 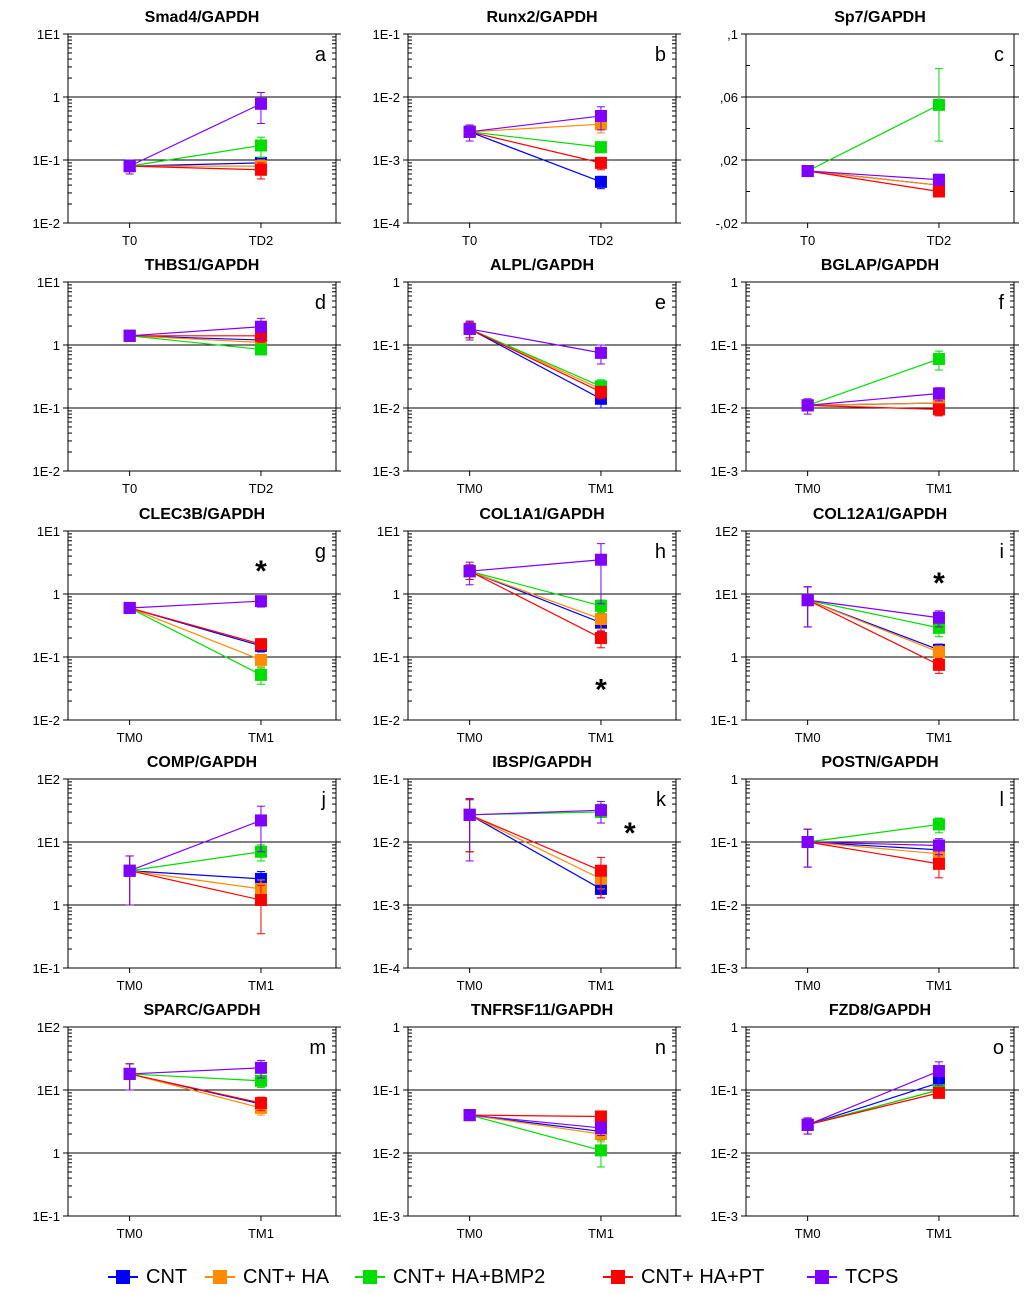 What do you see at coordinates (261, 737) in the screenshot?
I see `x-tick-label: TM1` at bounding box center [261, 737].